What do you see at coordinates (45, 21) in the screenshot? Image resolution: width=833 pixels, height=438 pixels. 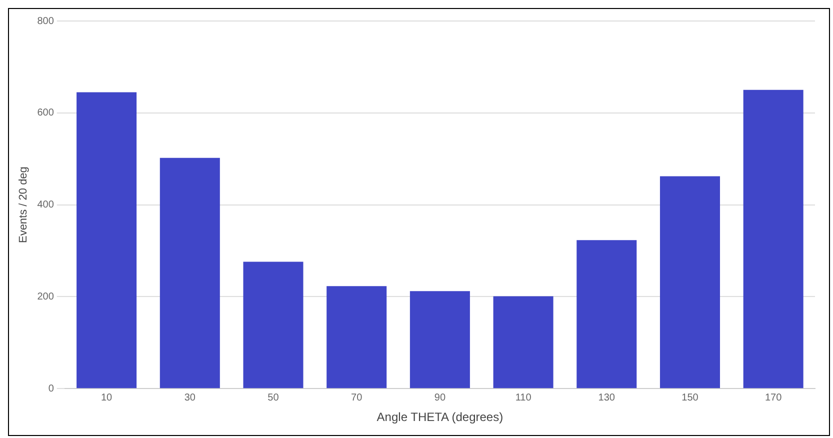 I see `y-tick-label: 800` at bounding box center [45, 21].